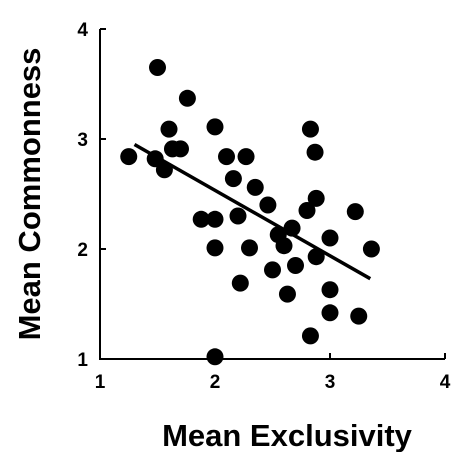  Describe the element at coordinates (215, 382) in the screenshot. I see `x-tick-label-2: 2` at that location.